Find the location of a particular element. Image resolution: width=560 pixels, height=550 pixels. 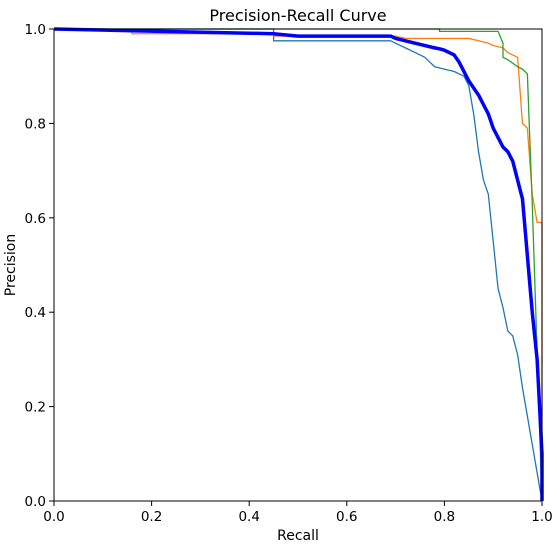

x-tick-label: 1.0 is located at coordinates (541, 517).